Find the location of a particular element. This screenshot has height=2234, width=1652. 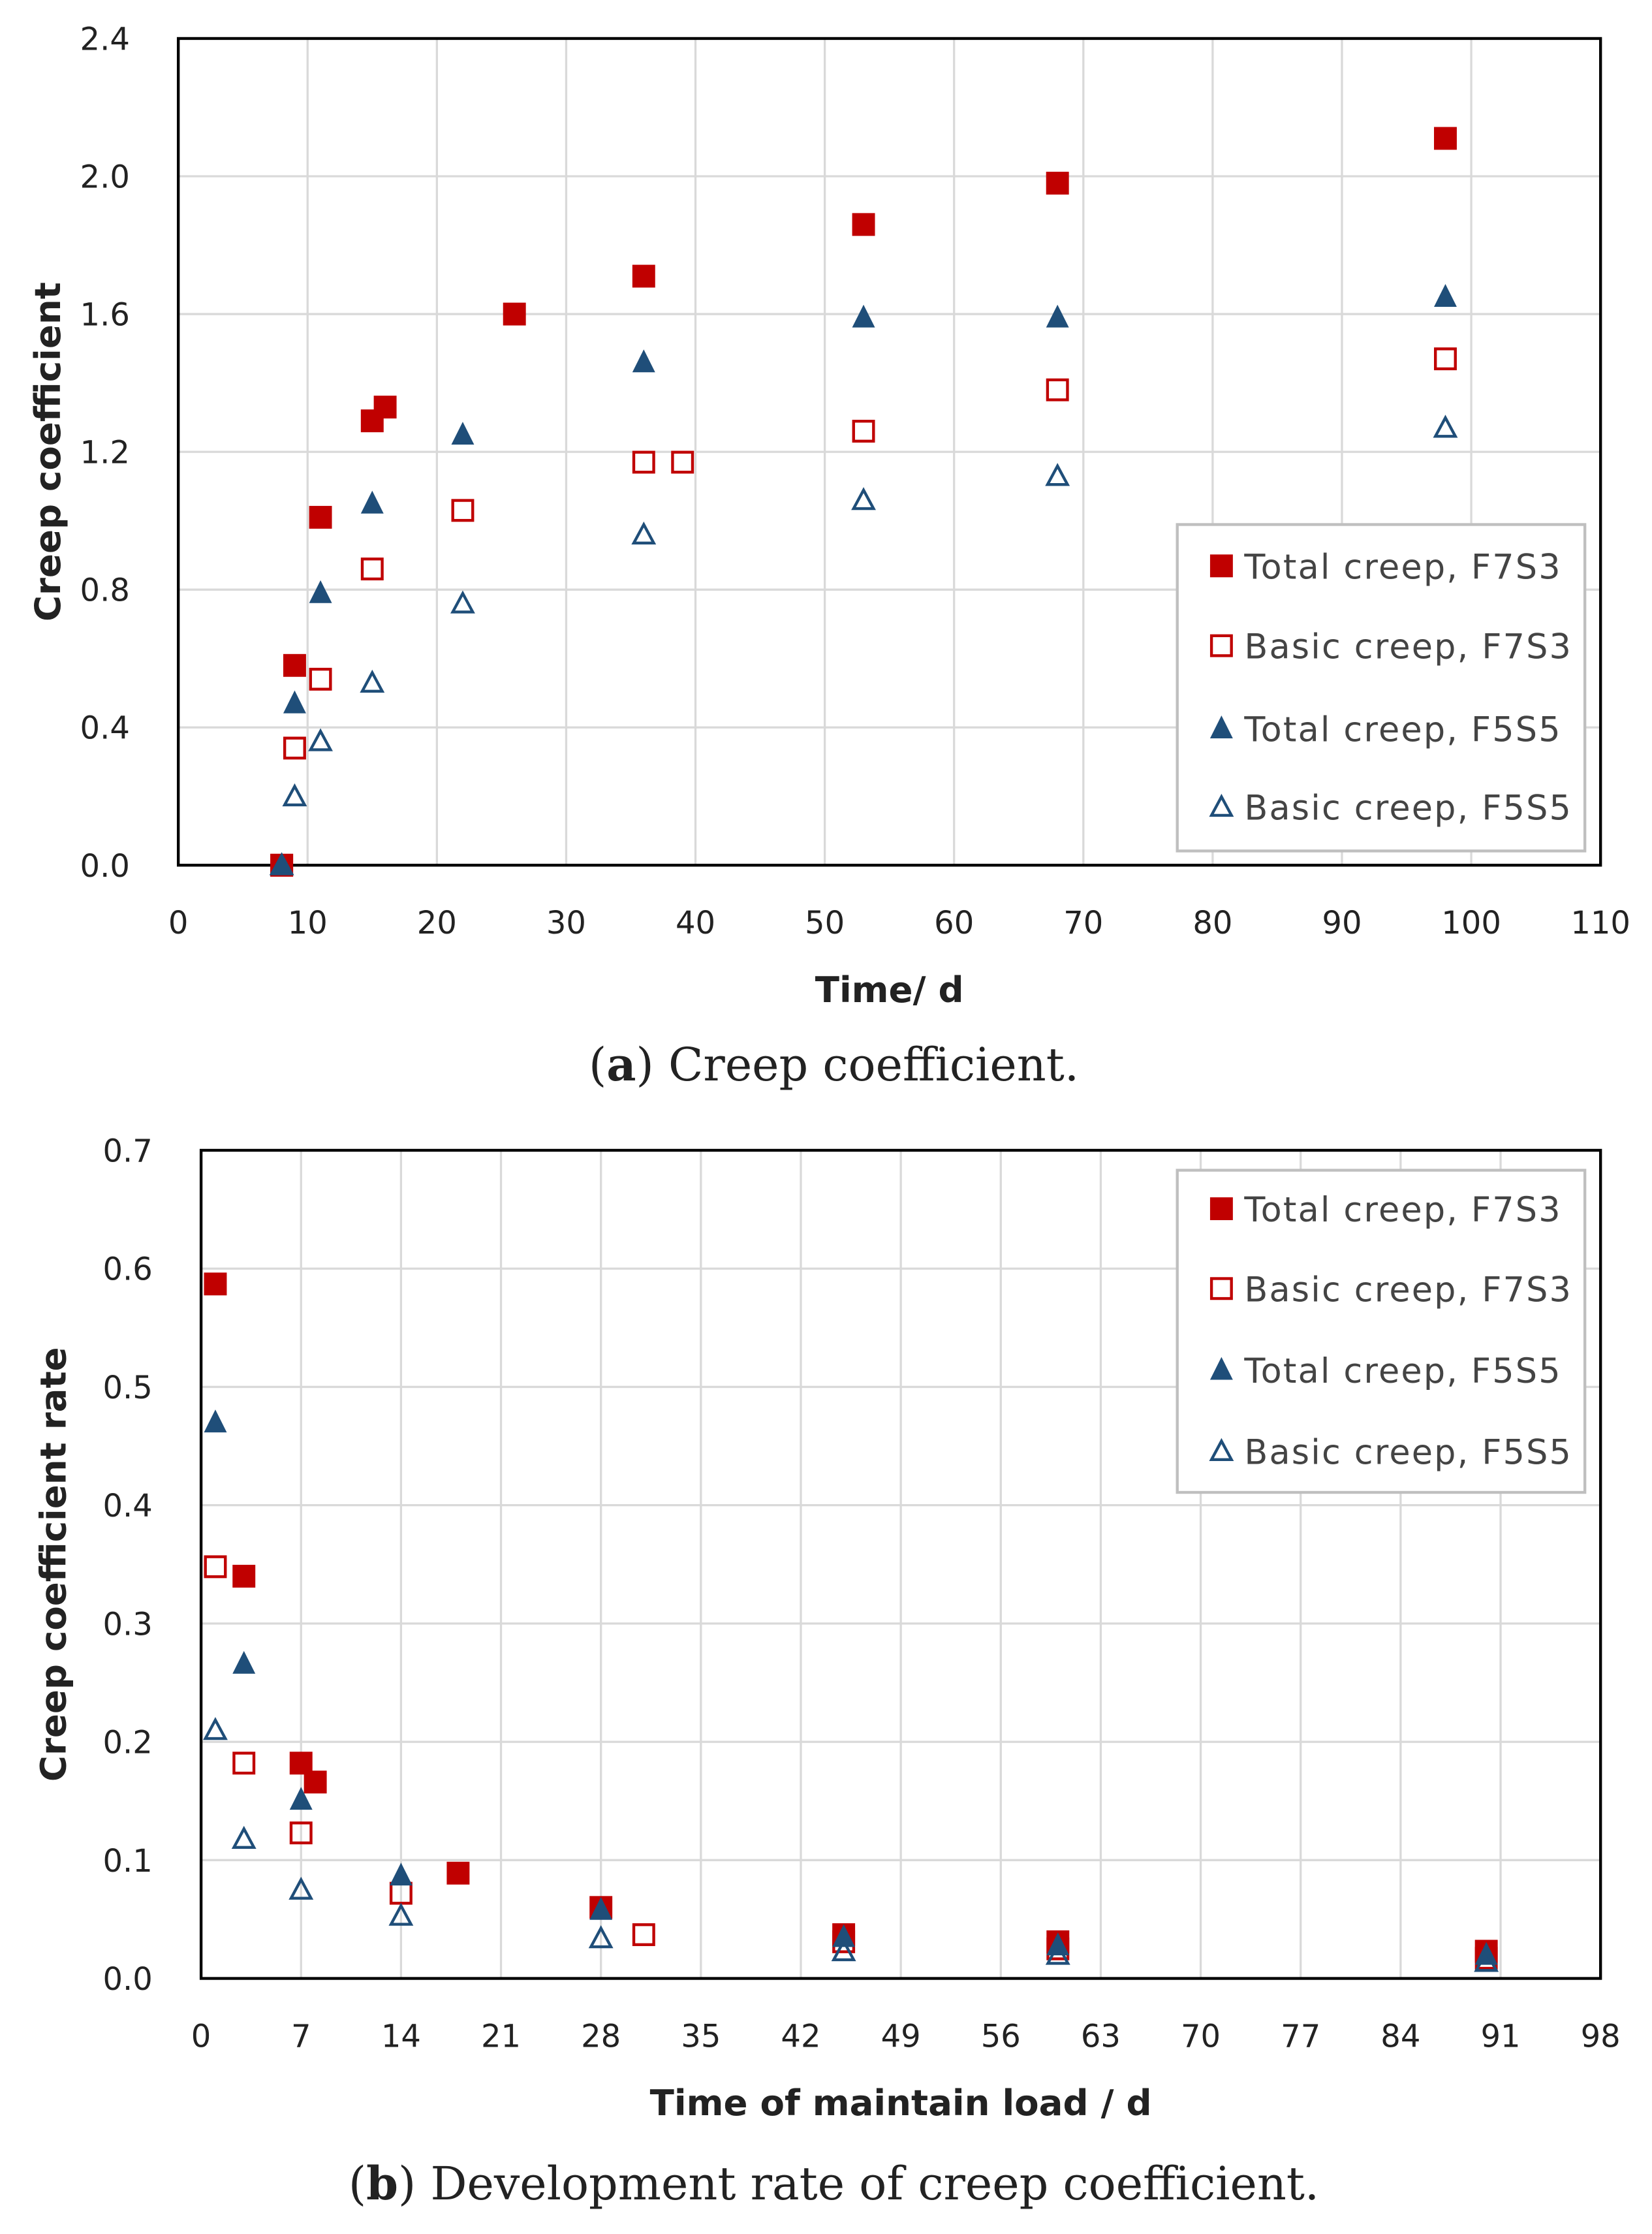

y-tick-label: 0.1 is located at coordinates (127, 1861).